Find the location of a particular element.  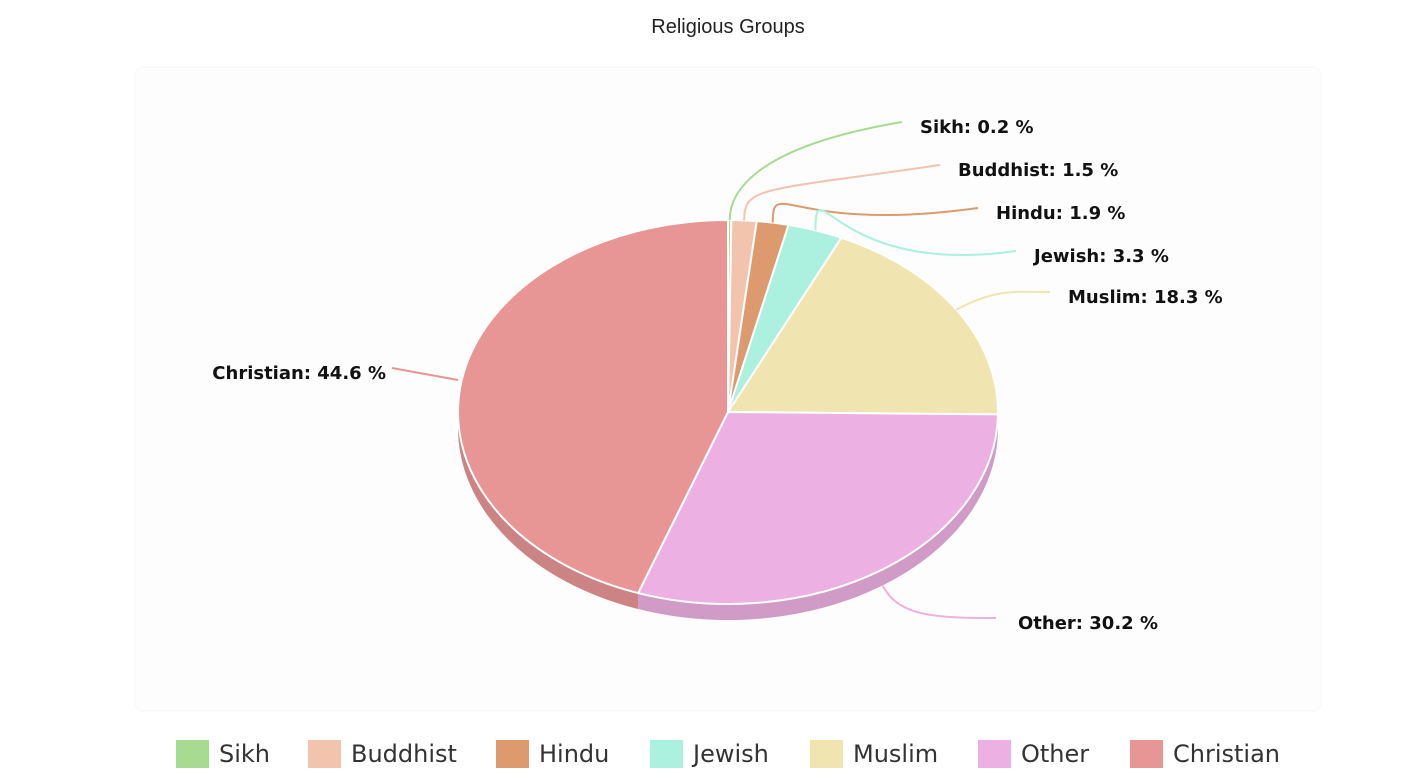

leader-line-muslim is located at coordinates (1003, 301).